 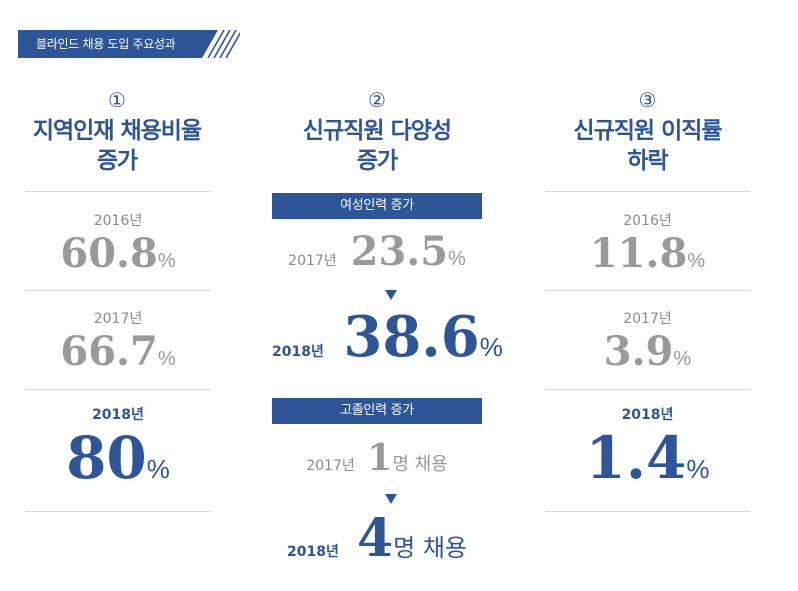 I want to click on stat-number: 38.6, so click(x=411, y=337).